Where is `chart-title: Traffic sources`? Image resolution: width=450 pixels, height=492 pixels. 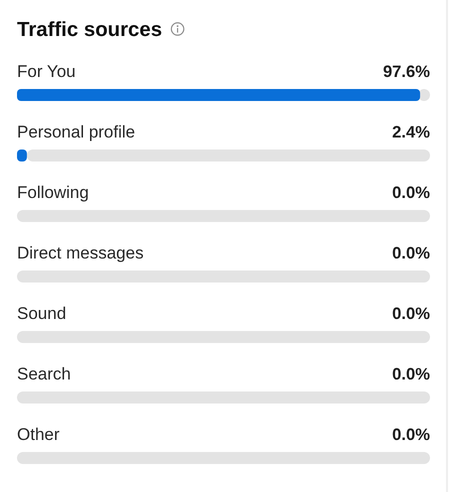 chart-title: Traffic sources is located at coordinates (89, 30).